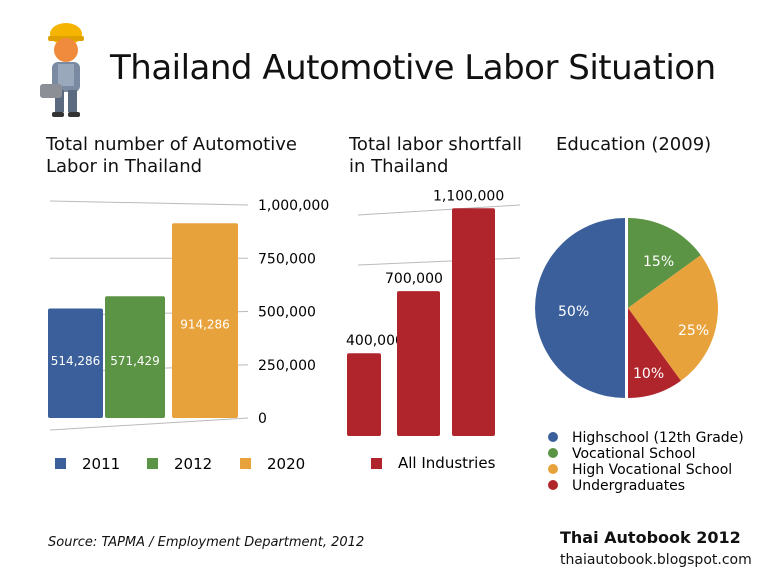 Image resolution: width=768 pixels, height=576 pixels. I want to click on data-label: 15%, so click(658, 262).